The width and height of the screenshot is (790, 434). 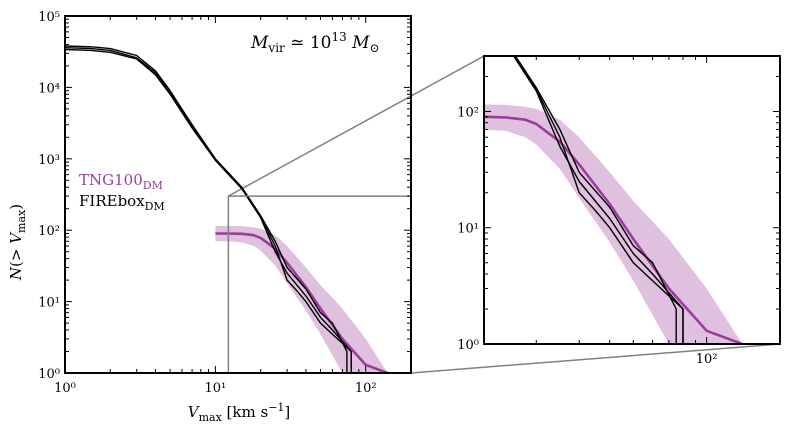 I want to click on xlabel-sub: max, so click(x=211, y=417).